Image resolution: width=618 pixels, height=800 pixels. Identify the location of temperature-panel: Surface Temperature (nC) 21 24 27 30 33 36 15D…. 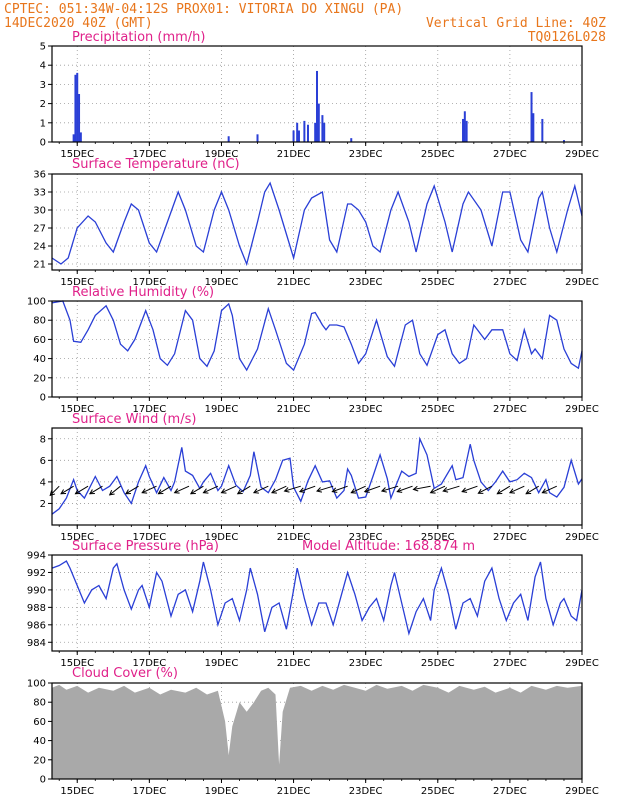
(316, 222).